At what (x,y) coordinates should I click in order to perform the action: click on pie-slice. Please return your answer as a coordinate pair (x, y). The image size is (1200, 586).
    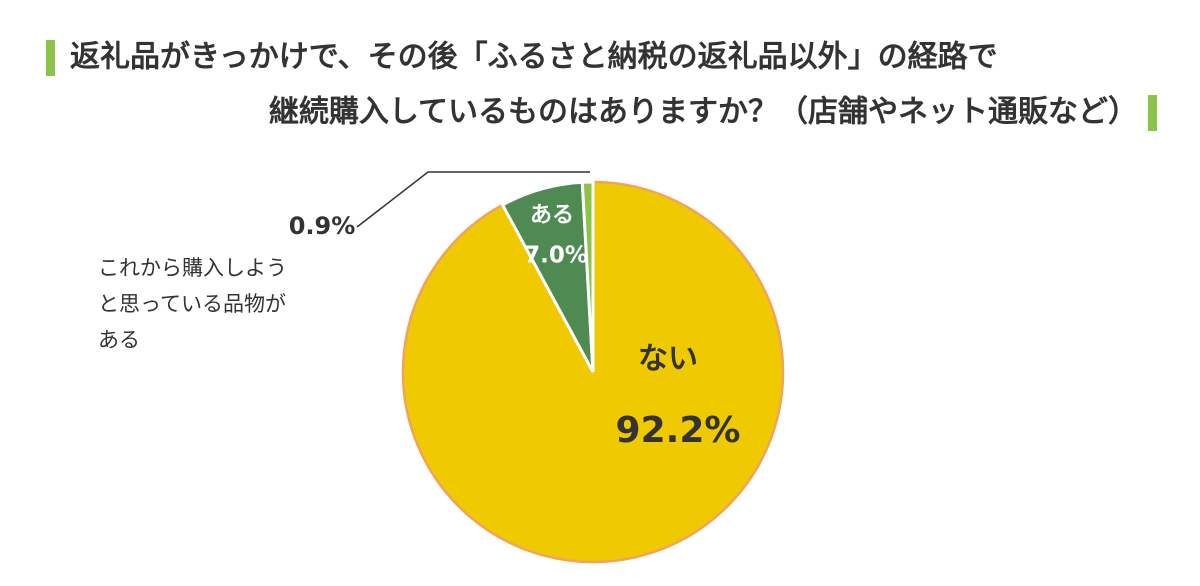
    Looking at the image, I should click on (587, 276).